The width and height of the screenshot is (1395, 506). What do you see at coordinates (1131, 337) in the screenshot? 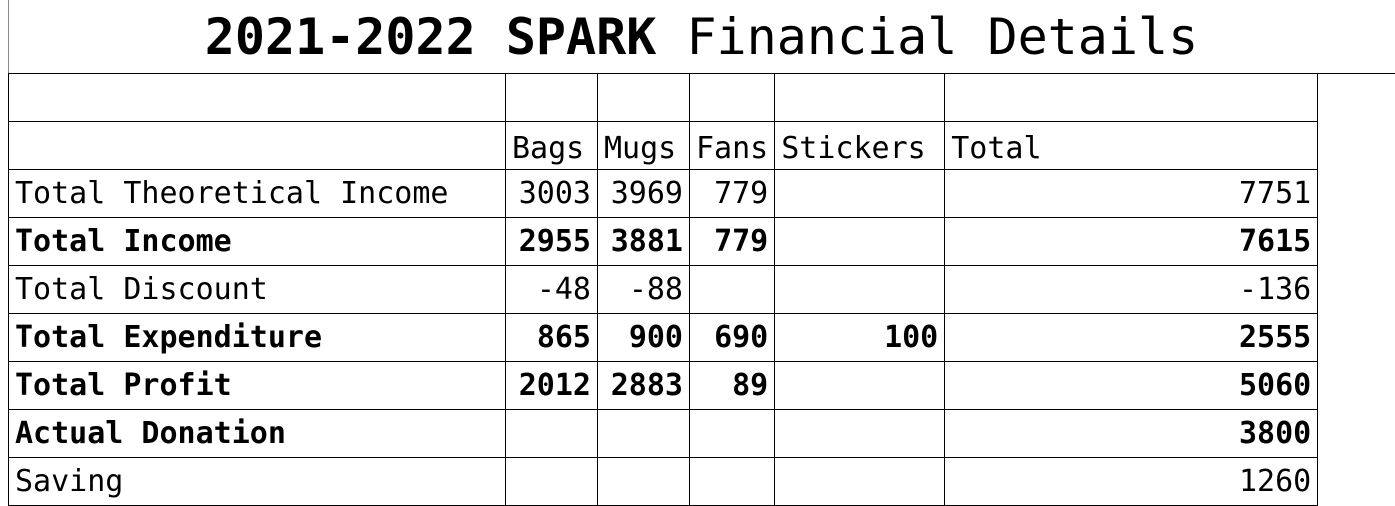
I see `cell-total: 2555` at bounding box center [1131, 337].